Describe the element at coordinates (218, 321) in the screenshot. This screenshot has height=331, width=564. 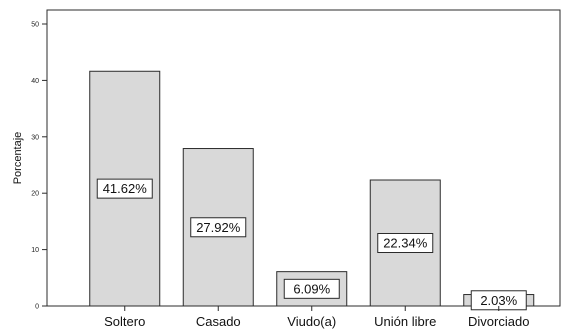
I see `x-tick-label: Casado` at that location.